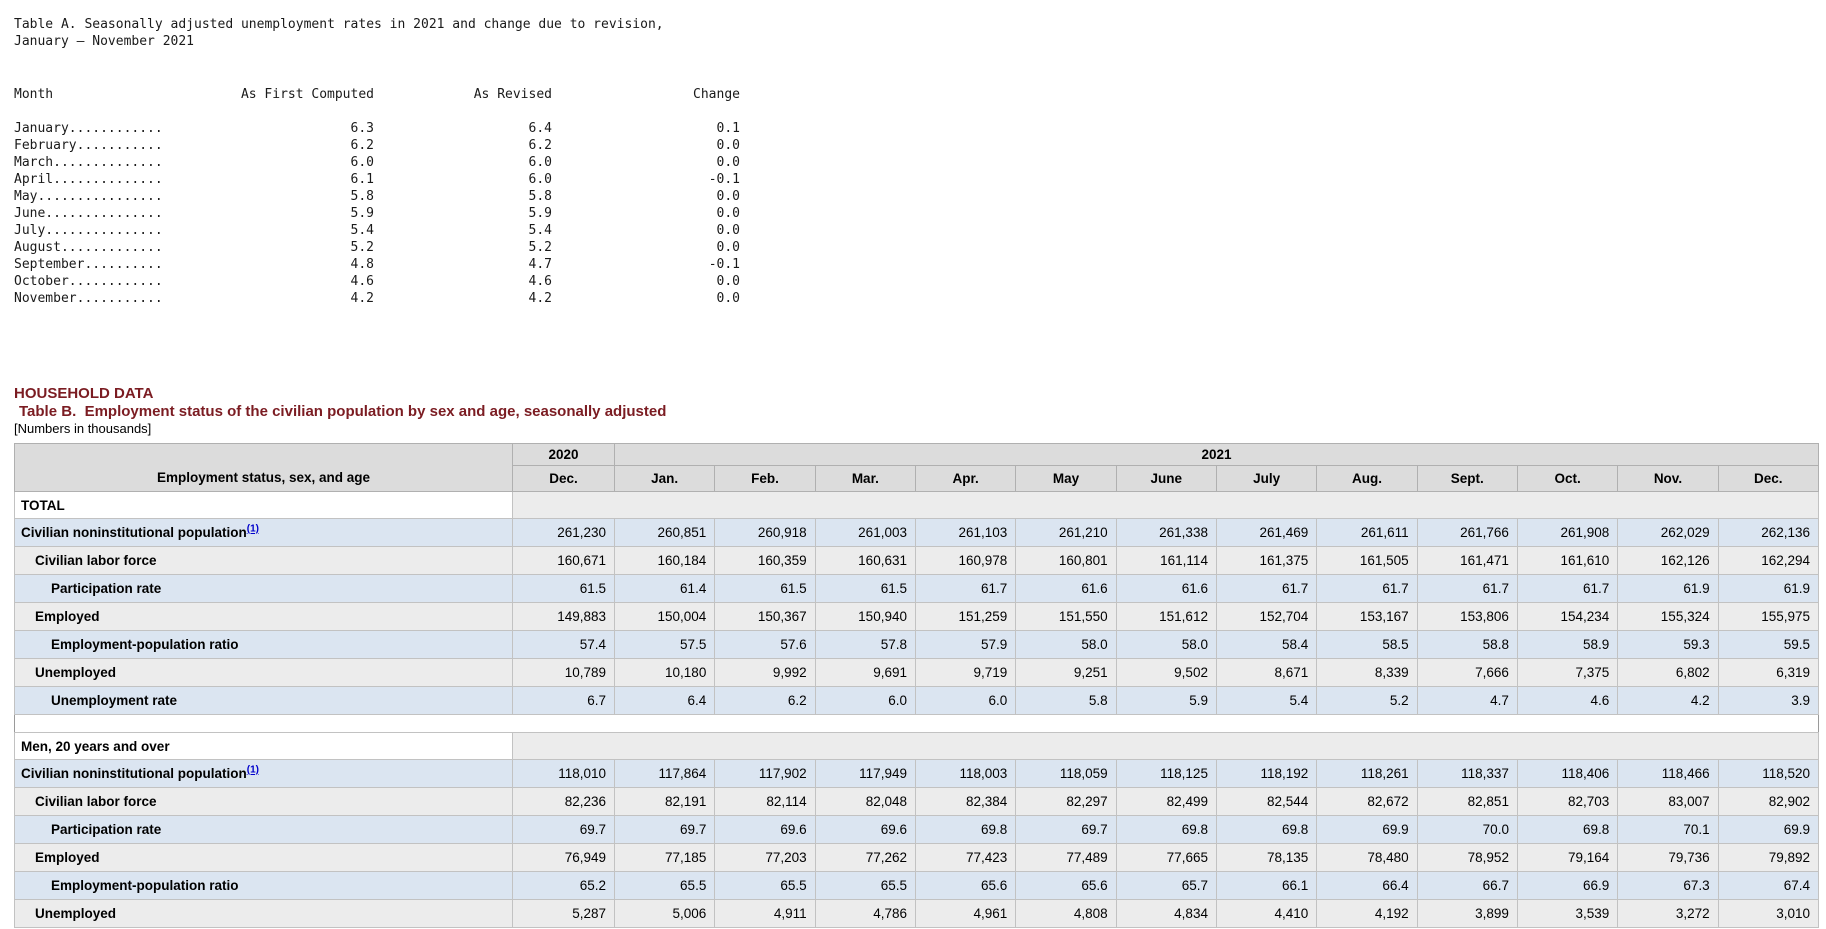  What do you see at coordinates (76, 913) in the screenshot?
I see `row-label-text: Unemployed` at bounding box center [76, 913].